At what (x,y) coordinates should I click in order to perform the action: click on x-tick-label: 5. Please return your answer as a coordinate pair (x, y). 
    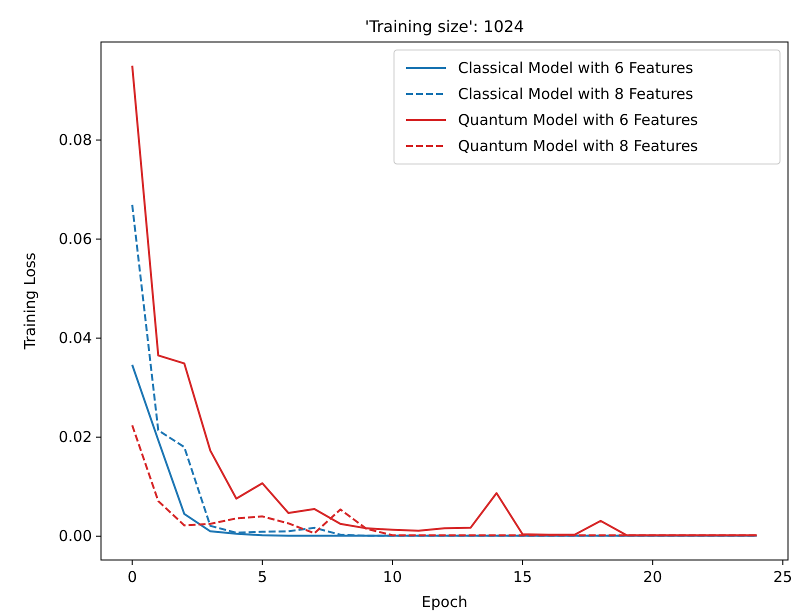
    Looking at the image, I should click on (263, 577).